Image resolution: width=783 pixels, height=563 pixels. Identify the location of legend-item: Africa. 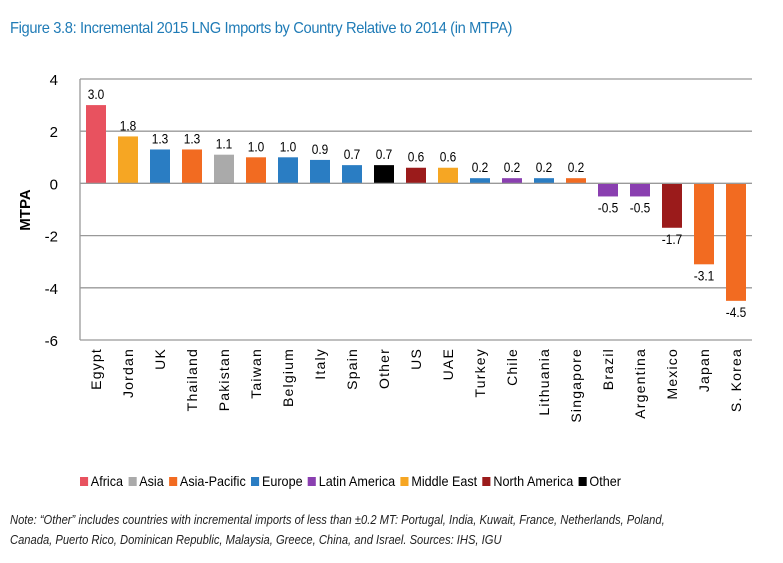
(101, 481).